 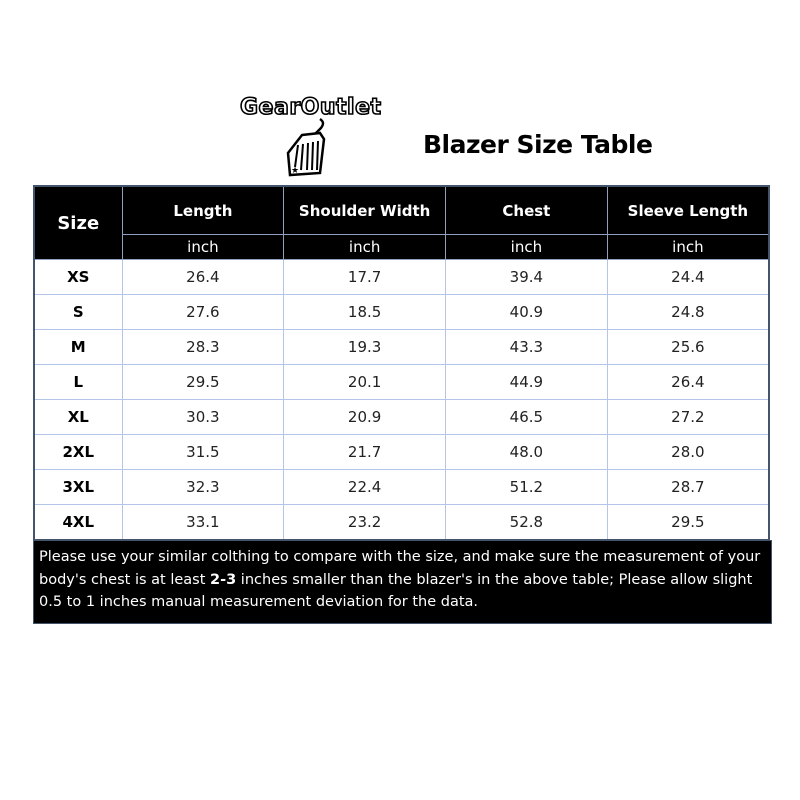 What do you see at coordinates (364, 312) in the screenshot?
I see `value-cell: 18.5` at bounding box center [364, 312].